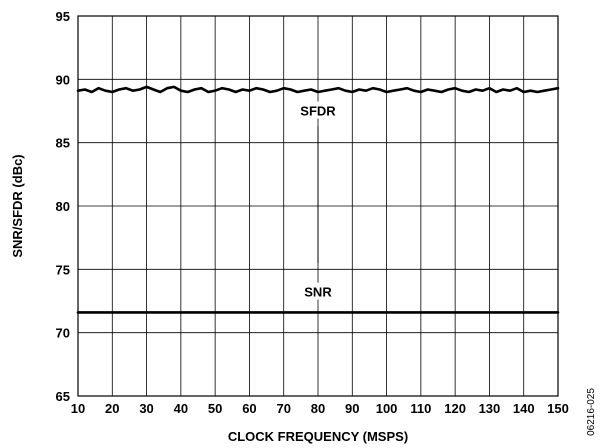 This screenshot has width=600, height=448. I want to click on annotation-background-snr, so click(318, 291).